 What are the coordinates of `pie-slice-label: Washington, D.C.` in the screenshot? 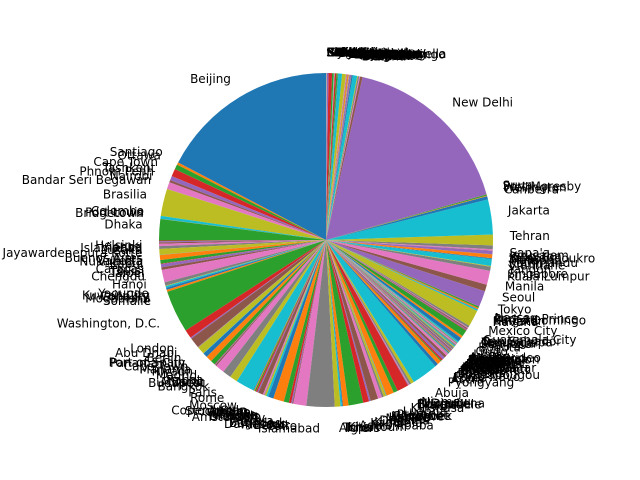 It's located at (108, 324).